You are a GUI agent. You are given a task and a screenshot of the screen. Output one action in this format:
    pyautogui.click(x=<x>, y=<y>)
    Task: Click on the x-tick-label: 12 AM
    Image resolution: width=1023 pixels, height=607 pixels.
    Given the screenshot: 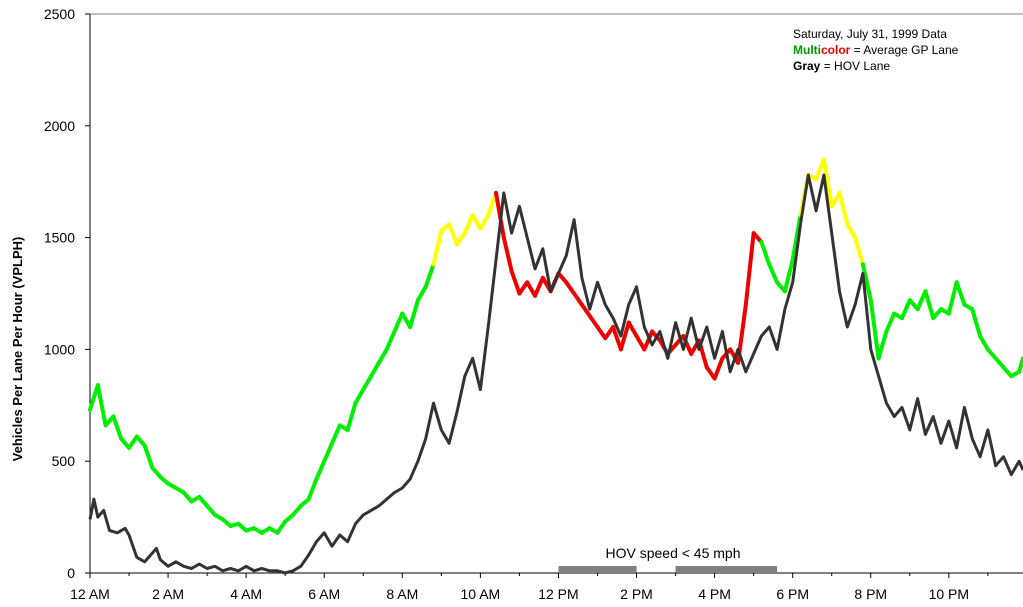 What is the action you would take?
    pyautogui.click(x=90, y=594)
    